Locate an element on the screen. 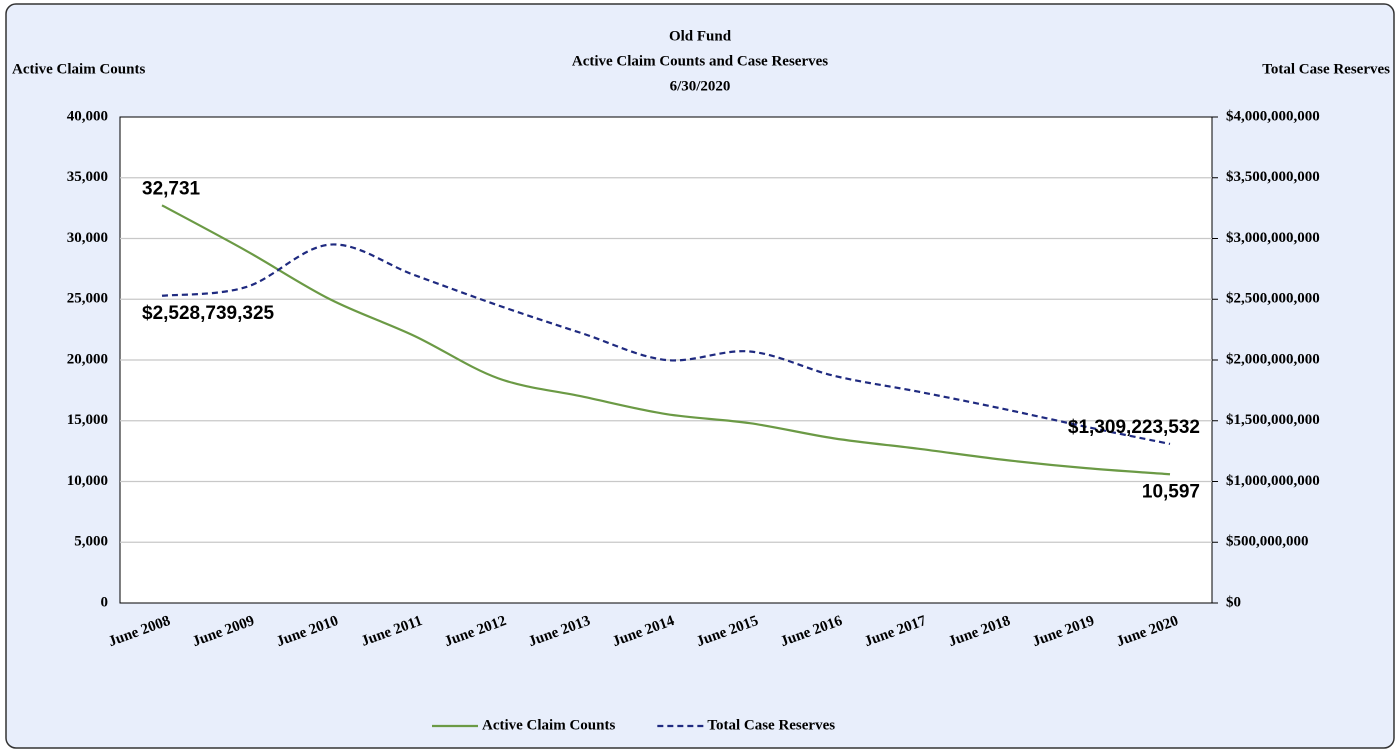  y-tick-label: 25,000 is located at coordinates (87, 299).